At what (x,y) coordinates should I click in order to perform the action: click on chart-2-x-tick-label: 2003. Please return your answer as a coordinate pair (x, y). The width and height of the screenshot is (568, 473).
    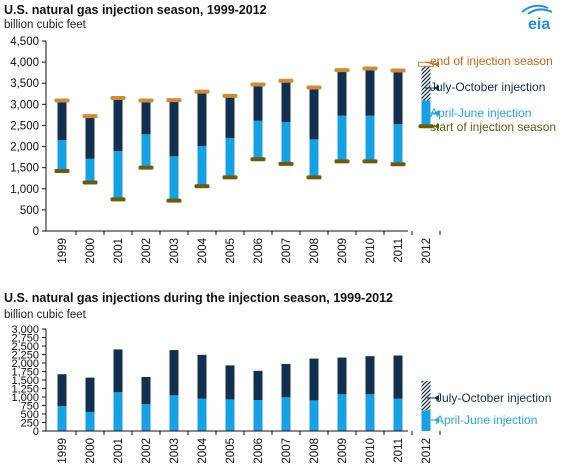
    Looking at the image, I should click on (175, 451).